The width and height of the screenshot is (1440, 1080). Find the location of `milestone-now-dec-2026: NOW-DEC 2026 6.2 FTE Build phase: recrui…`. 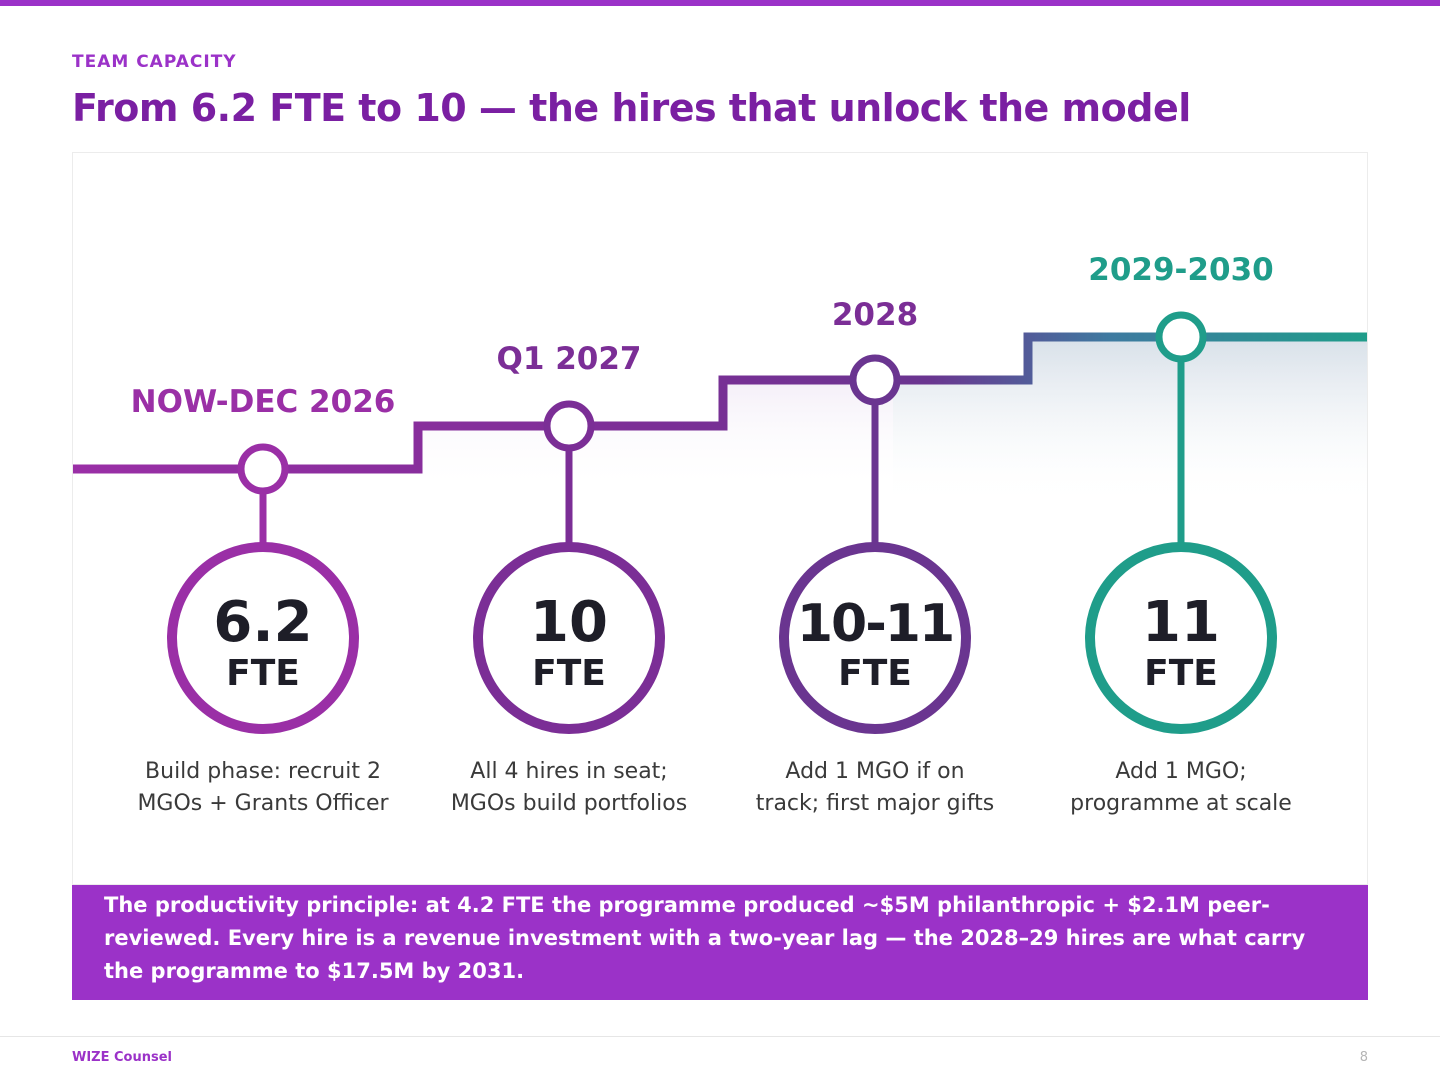

milestone-now-dec-2026: NOW-DEC 2026 6.2 FTE Build phase: recrui… is located at coordinates (263, 600).